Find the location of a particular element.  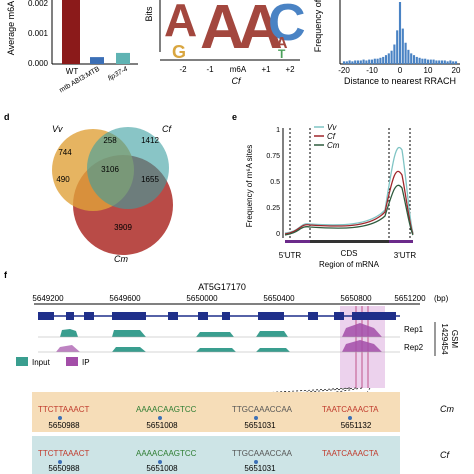

logo-letter-c: C is located at coordinates (287, 26).